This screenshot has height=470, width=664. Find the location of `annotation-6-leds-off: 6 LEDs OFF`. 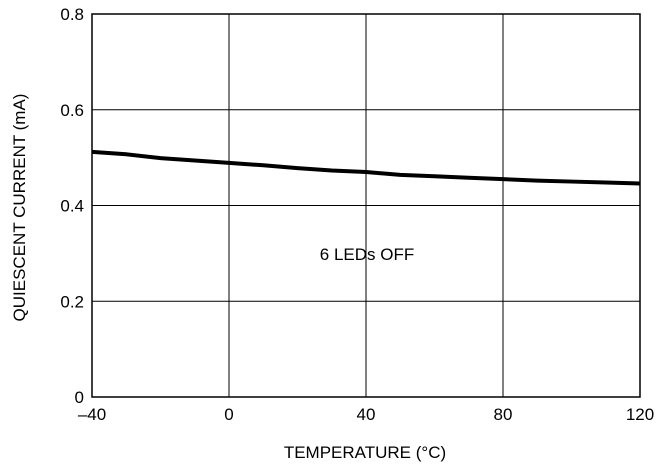

annotation-6-leds-off: 6 LEDs OFF is located at coordinates (367, 254).